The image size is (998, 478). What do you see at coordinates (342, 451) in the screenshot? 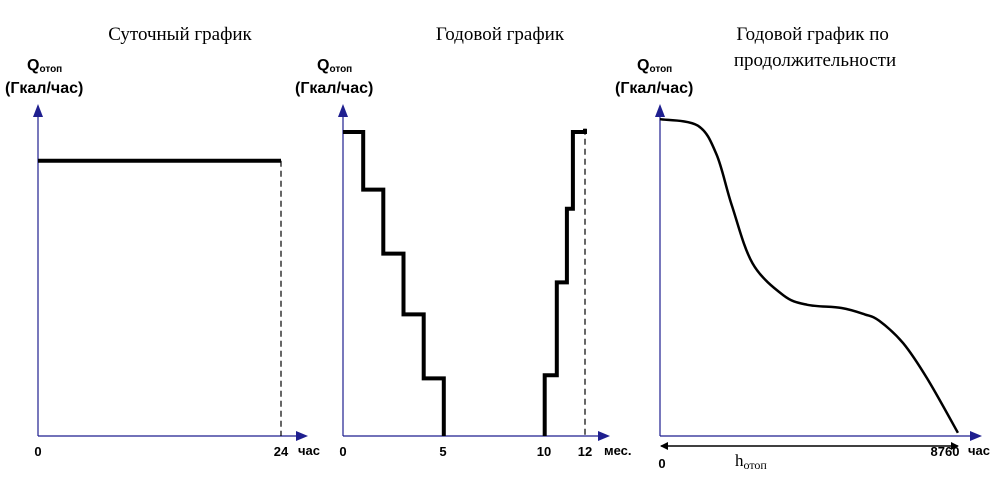
I see `panel-yearly-xtick-0: 0` at bounding box center [342, 451].